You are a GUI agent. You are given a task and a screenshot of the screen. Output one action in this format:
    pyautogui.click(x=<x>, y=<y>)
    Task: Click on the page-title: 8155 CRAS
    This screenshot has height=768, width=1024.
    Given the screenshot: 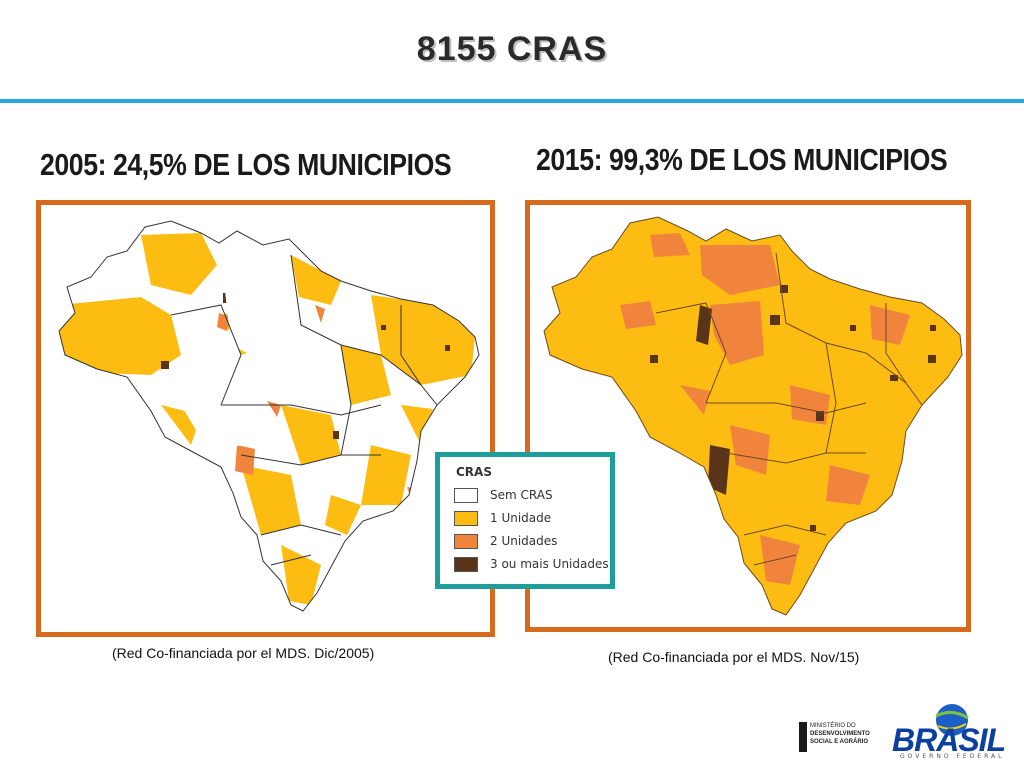 What is the action you would take?
    pyautogui.click(x=512, y=49)
    